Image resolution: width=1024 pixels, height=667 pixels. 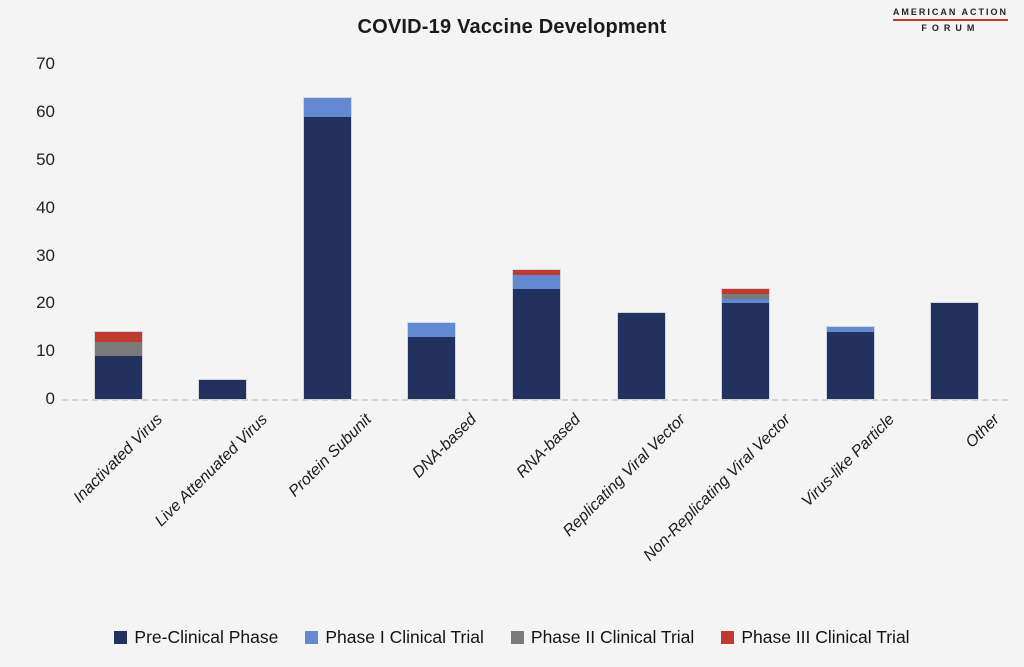 I want to click on x-axis-label: Live Attenuated Virus, so click(x=211, y=470).